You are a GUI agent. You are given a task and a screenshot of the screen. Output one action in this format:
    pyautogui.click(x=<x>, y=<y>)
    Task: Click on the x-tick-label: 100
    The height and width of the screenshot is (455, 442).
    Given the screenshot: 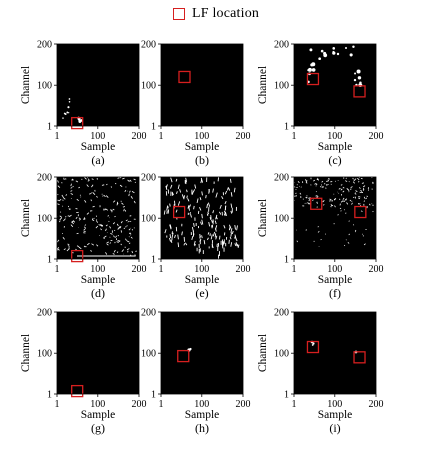 What is the action you would take?
    pyautogui.click(x=97, y=269)
    